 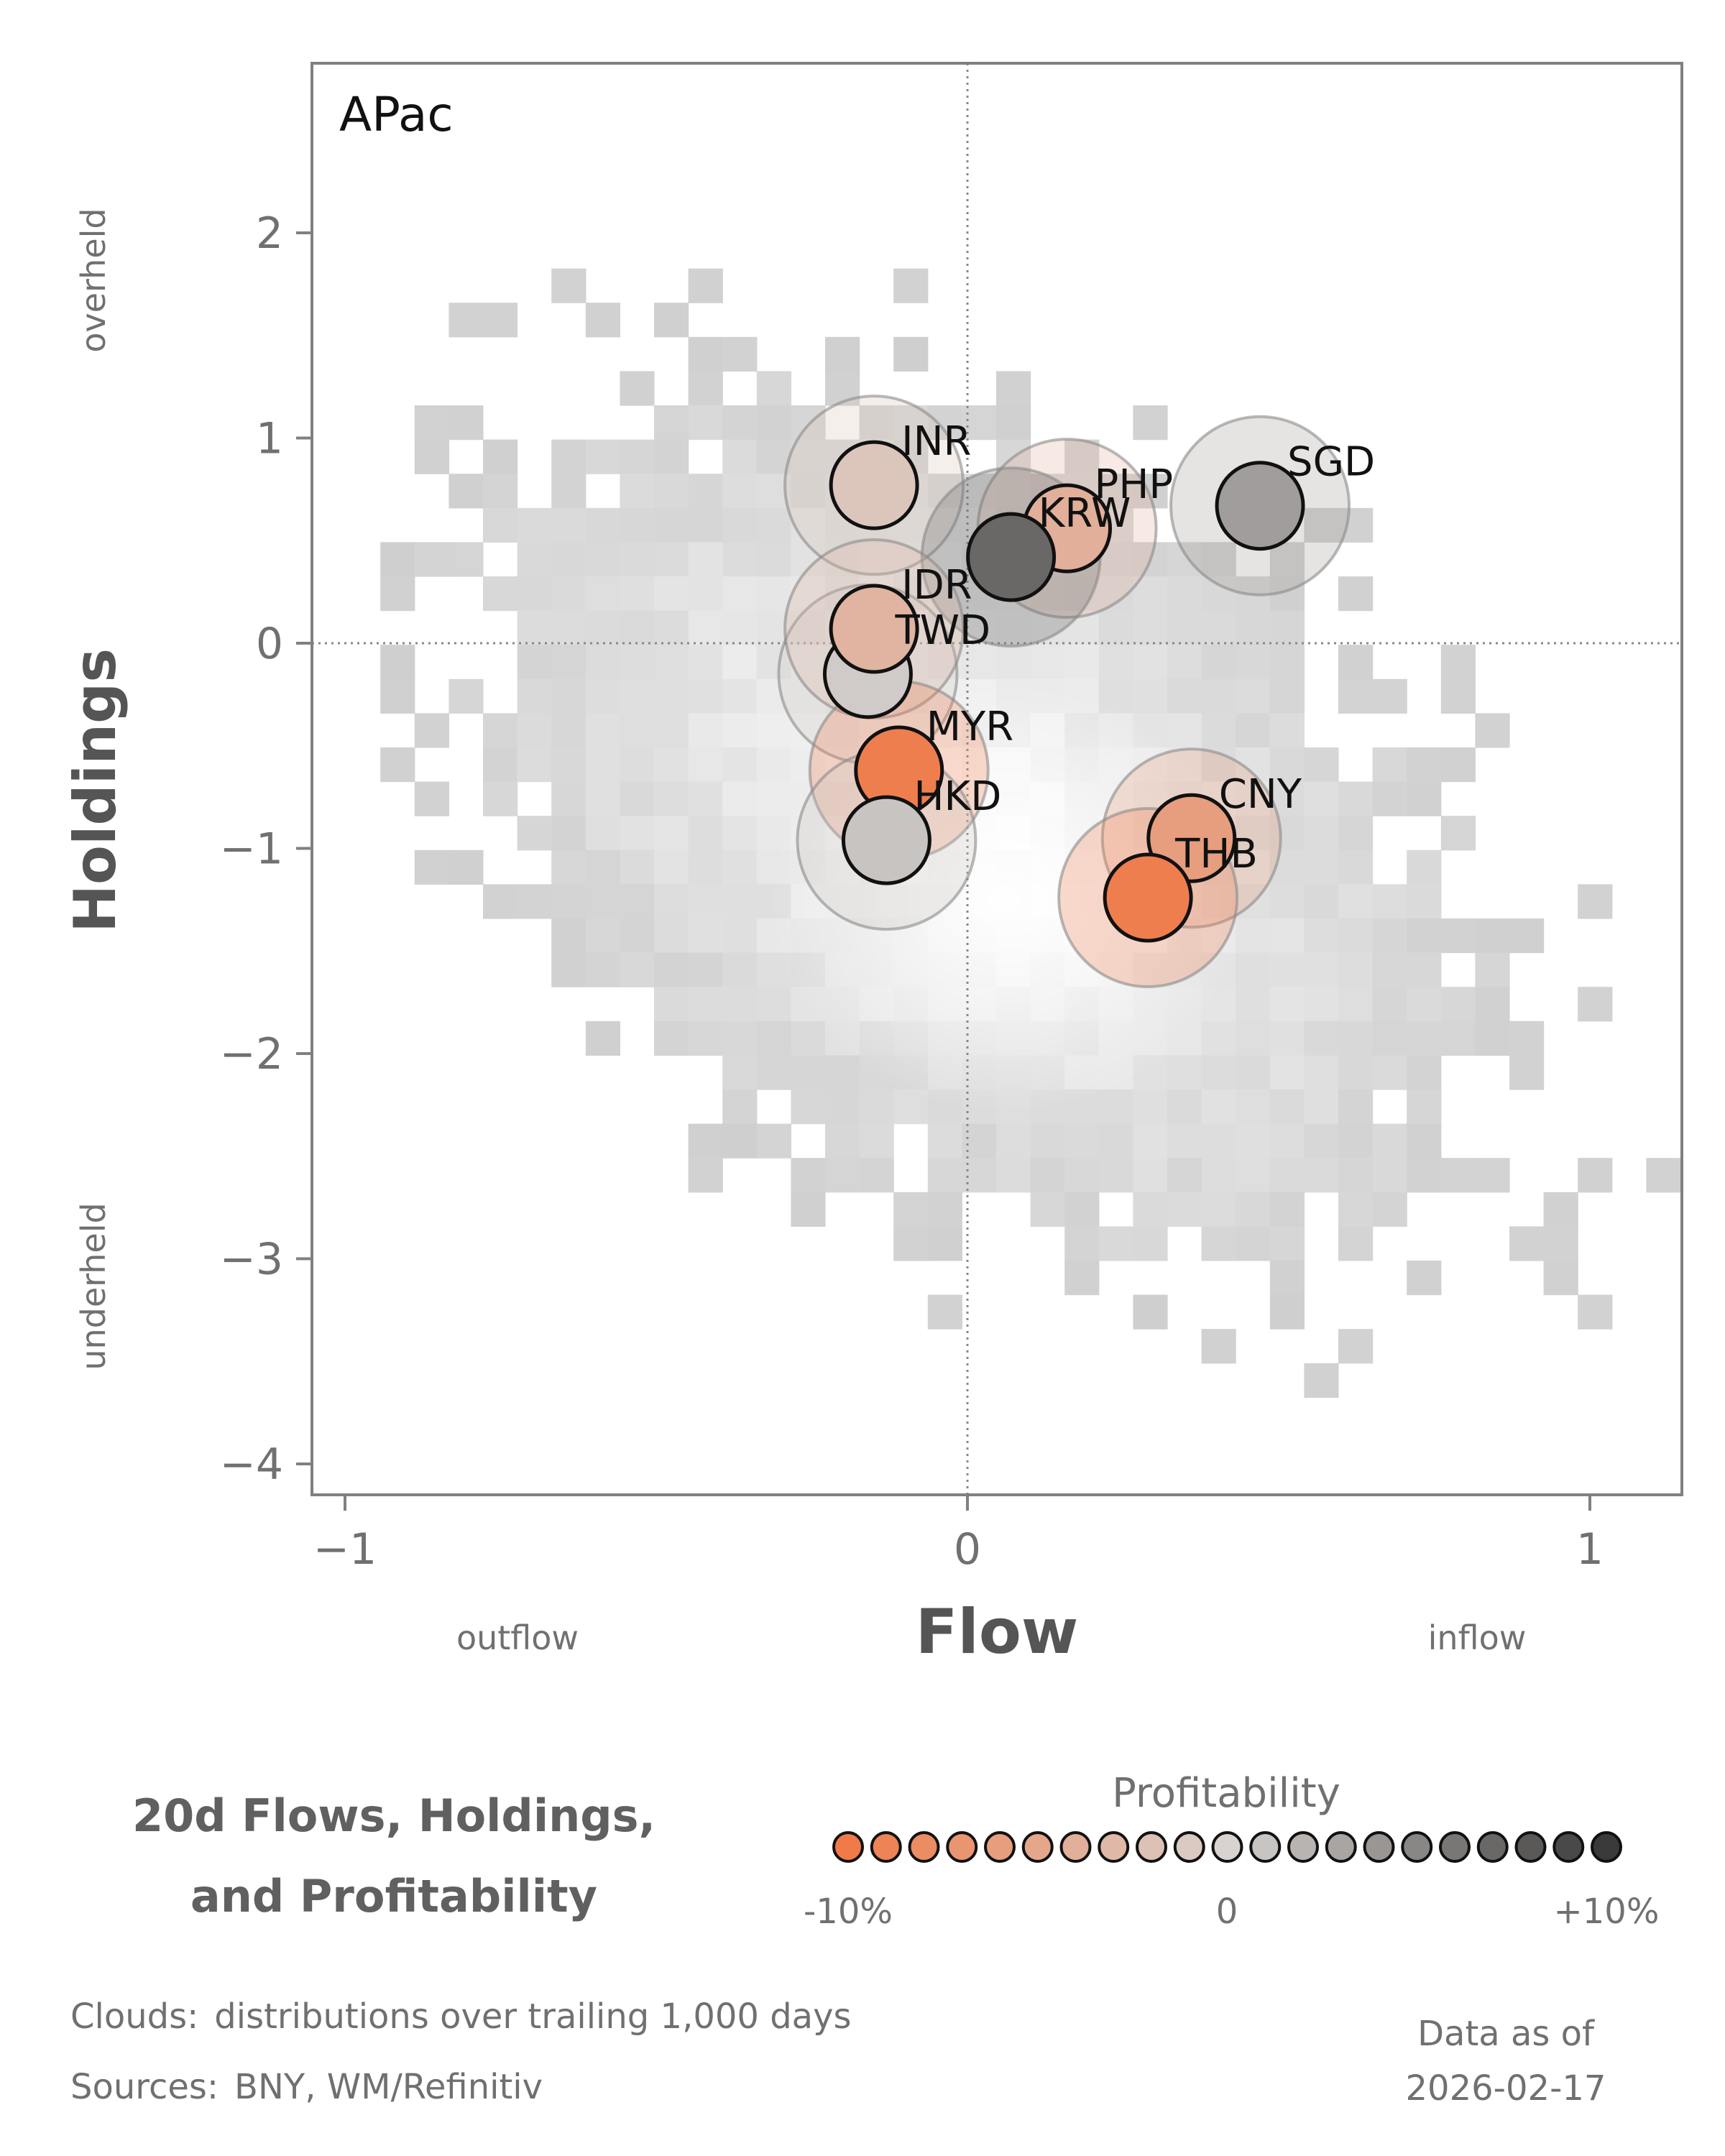 I want to click on y-annotation-underheld: underheld, so click(x=93, y=1286).